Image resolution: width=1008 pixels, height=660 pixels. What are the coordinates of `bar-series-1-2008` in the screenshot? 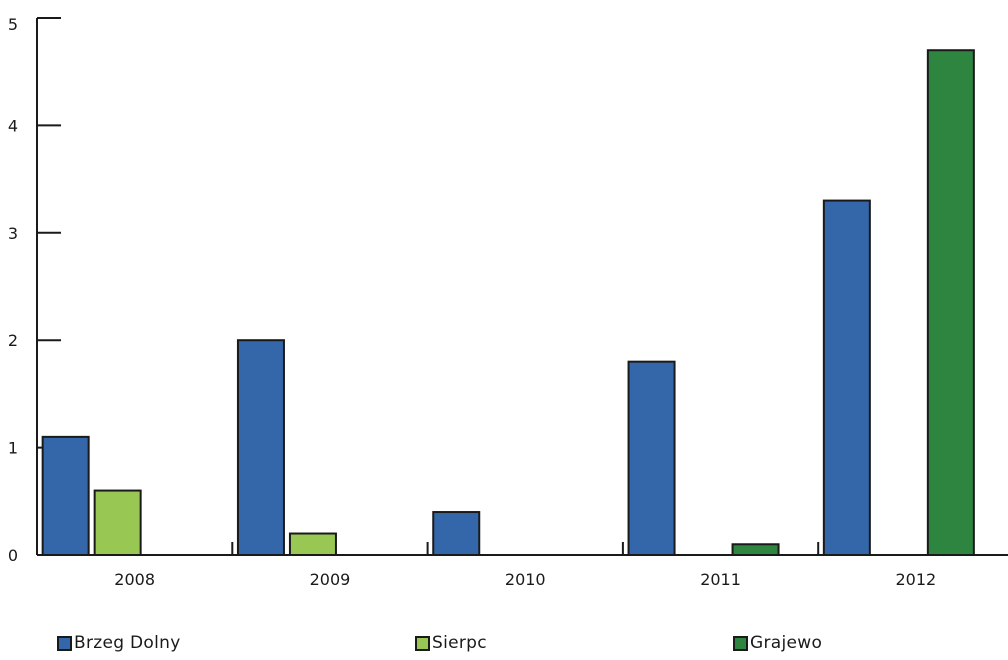 It's located at (65, 495).